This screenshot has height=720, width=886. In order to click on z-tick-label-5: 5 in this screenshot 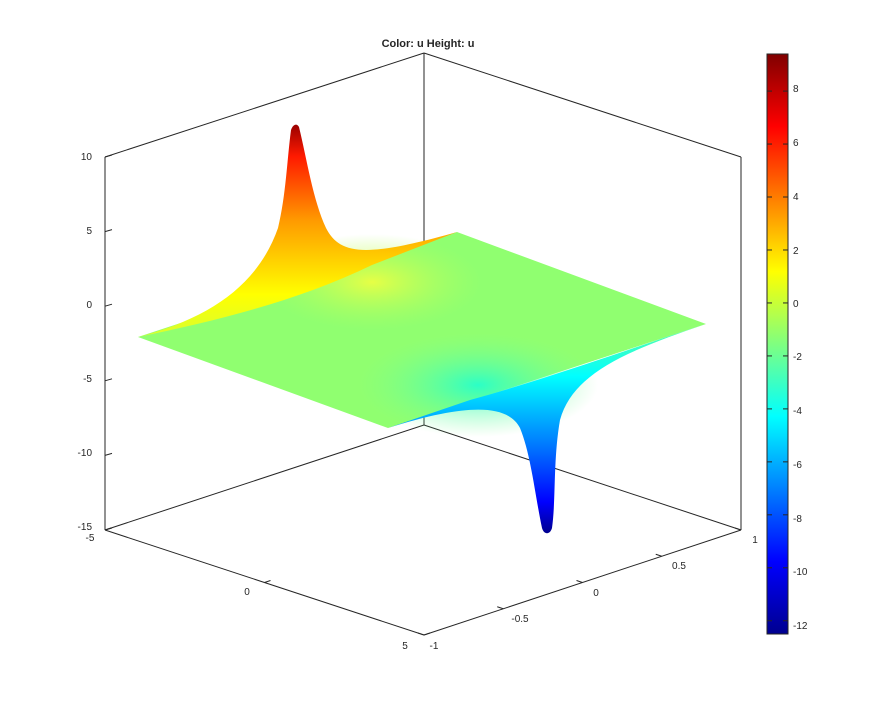, I will do `click(89, 231)`.